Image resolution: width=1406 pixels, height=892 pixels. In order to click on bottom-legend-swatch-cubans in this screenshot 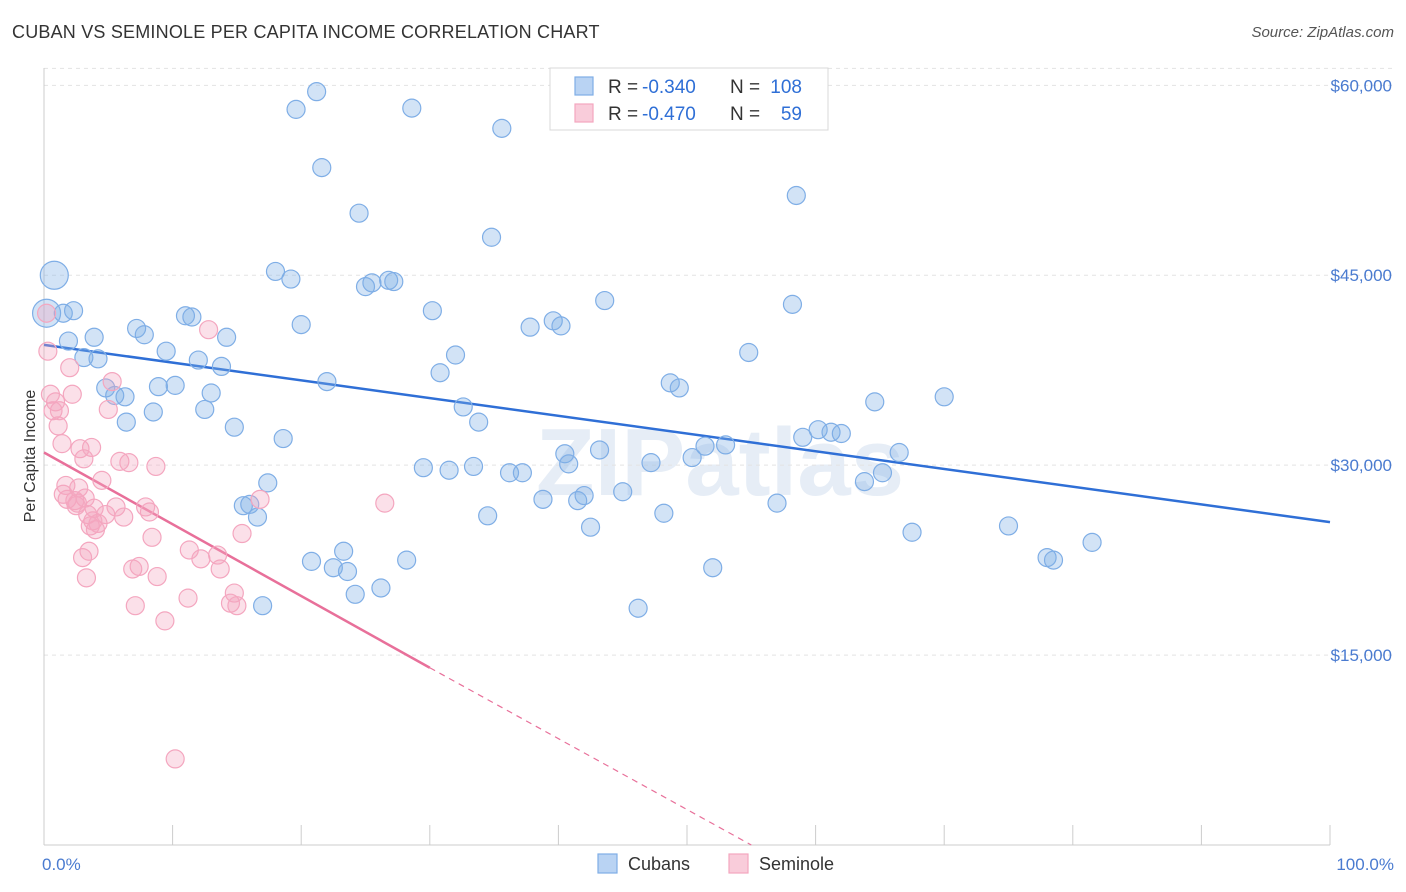, I will do `click(607, 863)`.